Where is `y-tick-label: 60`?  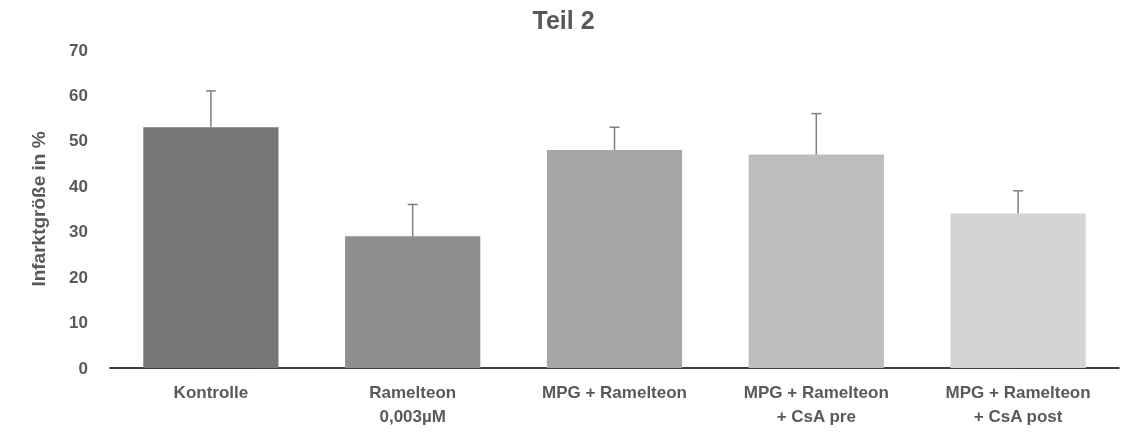
y-tick-label: 60 is located at coordinates (78, 95).